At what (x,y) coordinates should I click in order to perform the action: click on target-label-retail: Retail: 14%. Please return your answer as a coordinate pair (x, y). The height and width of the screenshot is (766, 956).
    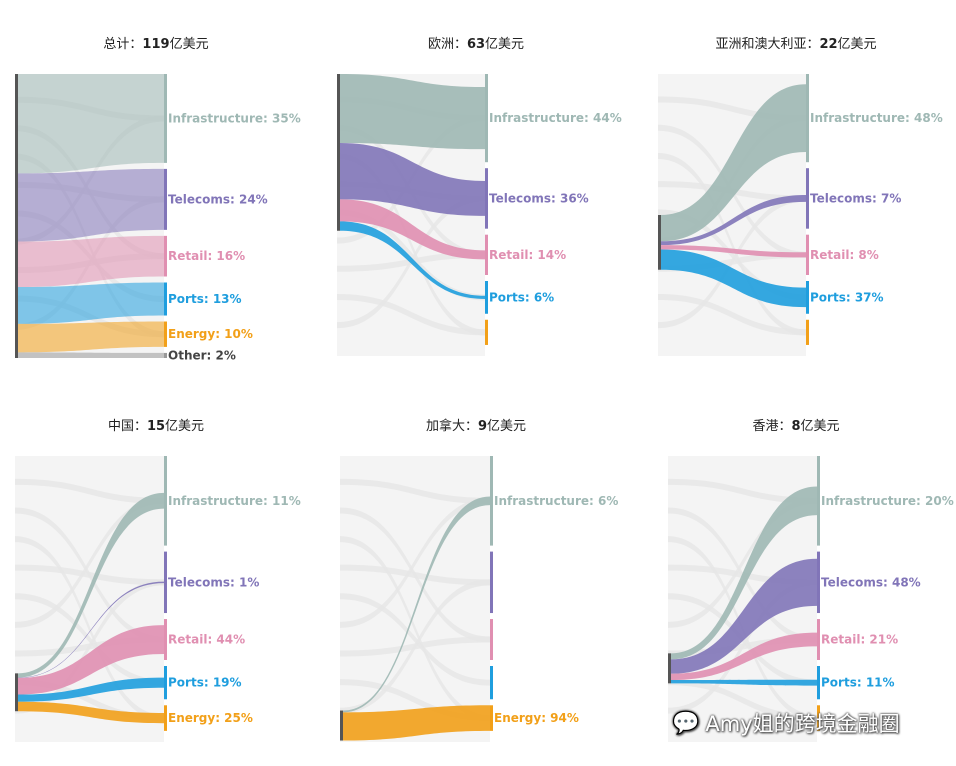
    Looking at the image, I should click on (527, 255).